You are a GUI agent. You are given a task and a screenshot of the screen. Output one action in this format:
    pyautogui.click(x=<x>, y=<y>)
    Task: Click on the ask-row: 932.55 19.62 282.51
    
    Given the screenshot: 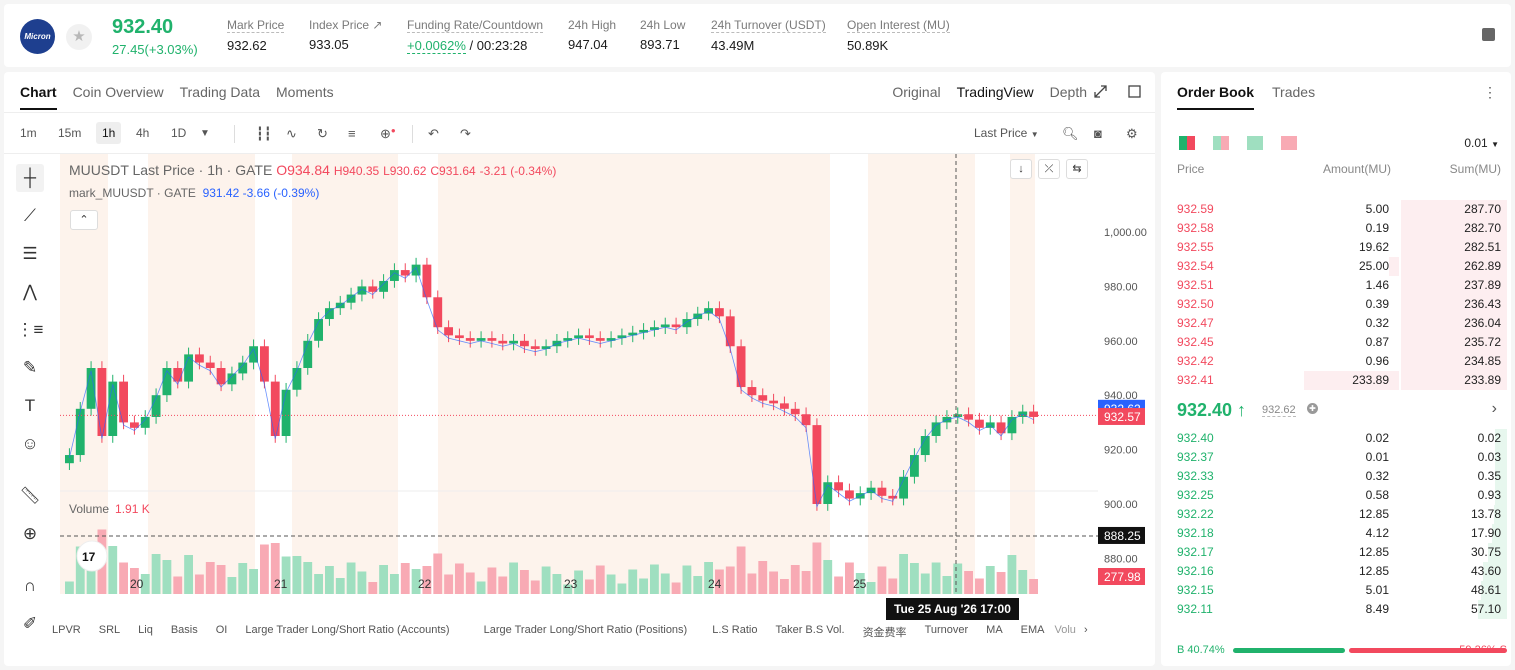 What is the action you would take?
    pyautogui.click(x=1336, y=247)
    